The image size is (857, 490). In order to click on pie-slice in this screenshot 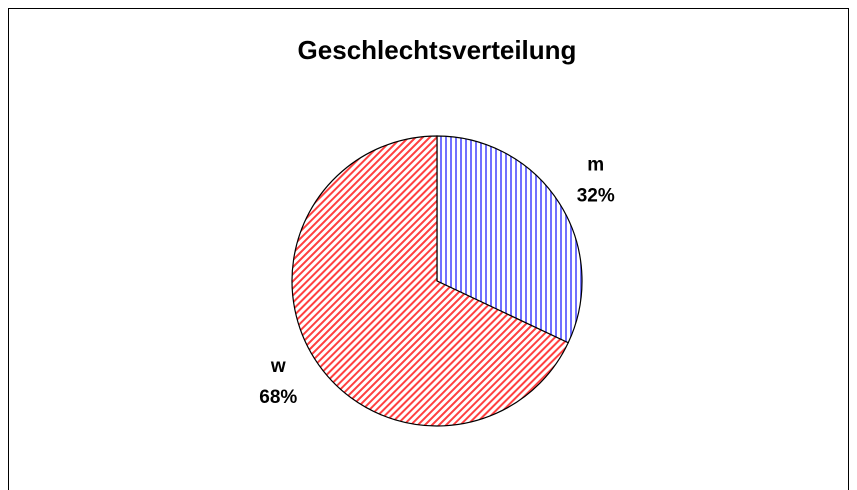, I will do `click(509, 239)`.